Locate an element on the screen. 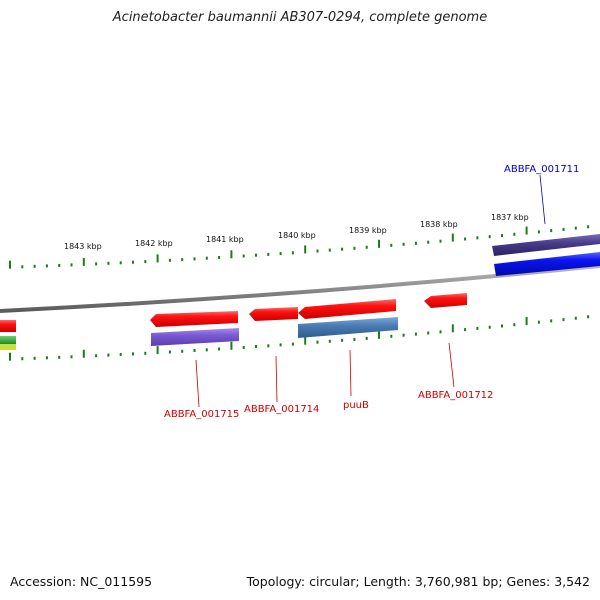 Image resolution: width=600 pixels, height=600 pixels. gene-left-red is located at coordinates (8, 326).